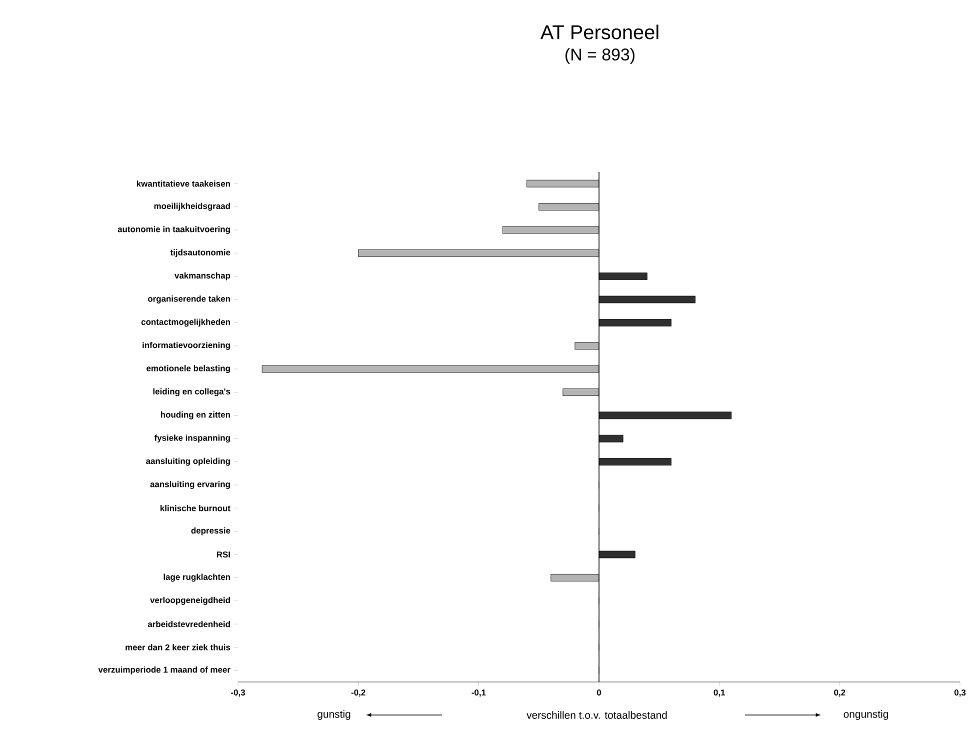 This screenshot has height=740, width=974. Describe the element at coordinates (195, 415) in the screenshot. I see `y-tick-label: houding en zitten` at that location.